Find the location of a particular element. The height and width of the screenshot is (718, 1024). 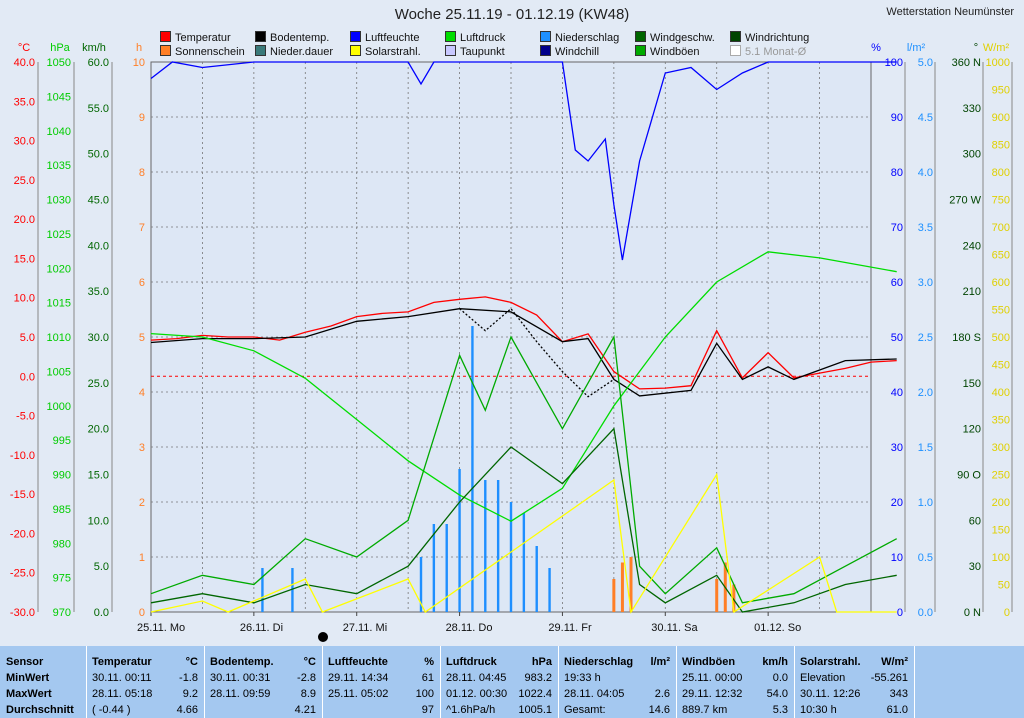

axis-tick-label: 995 is located at coordinates (62, 441).